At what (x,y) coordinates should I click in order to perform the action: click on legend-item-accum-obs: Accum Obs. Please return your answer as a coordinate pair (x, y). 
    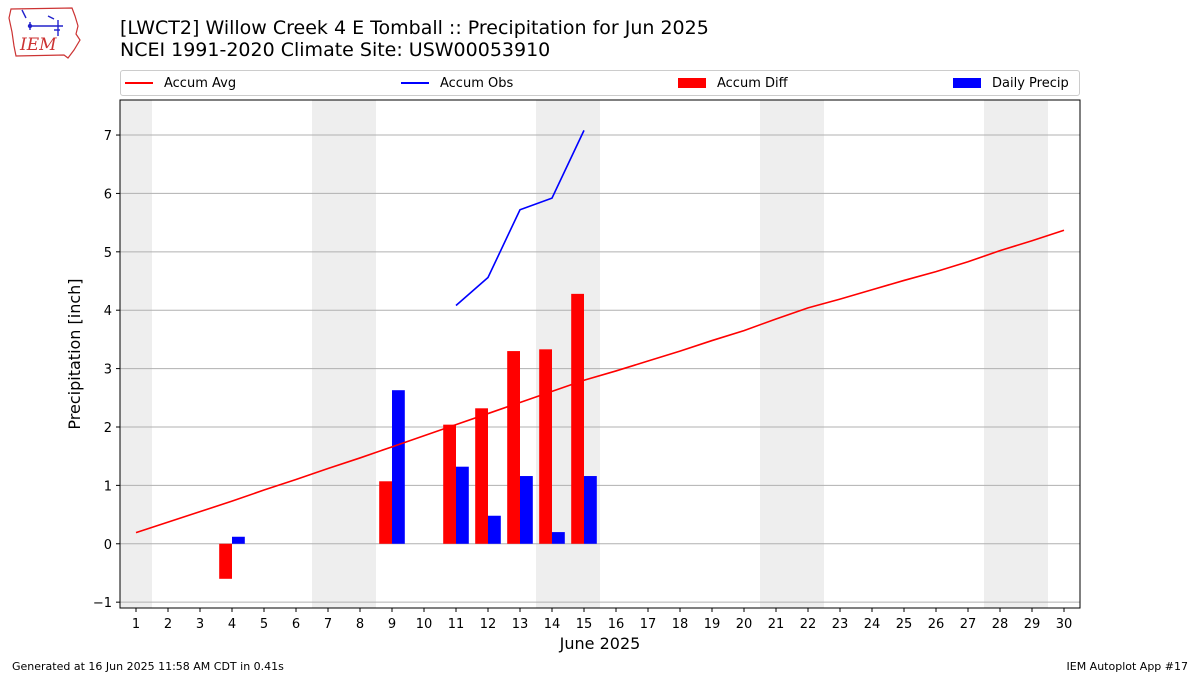
    Looking at the image, I should click on (457, 83).